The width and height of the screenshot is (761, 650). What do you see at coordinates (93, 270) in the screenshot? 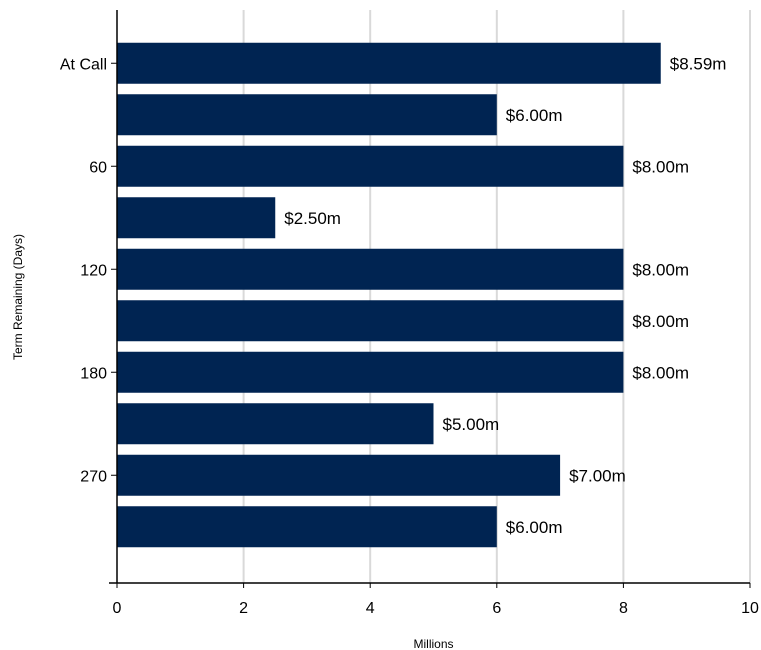
I see `y-tick-label: 120` at bounding box center [93, 270].